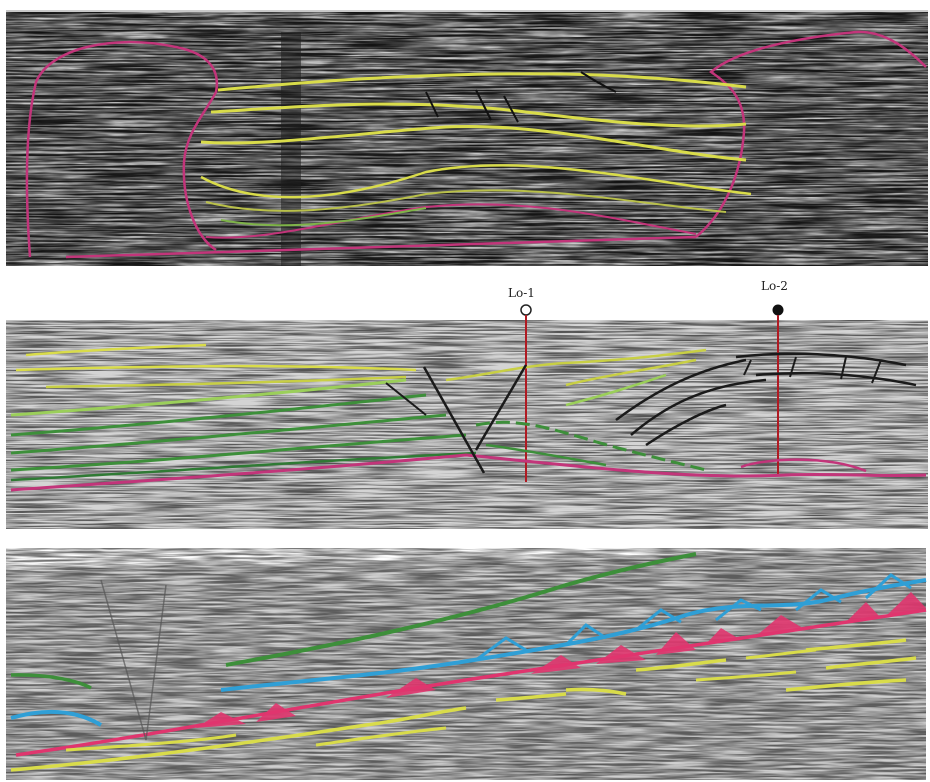 This screenshot has width=930, height=782. I want to click on well-lo1-open-circle-icon, so click(526, 310).